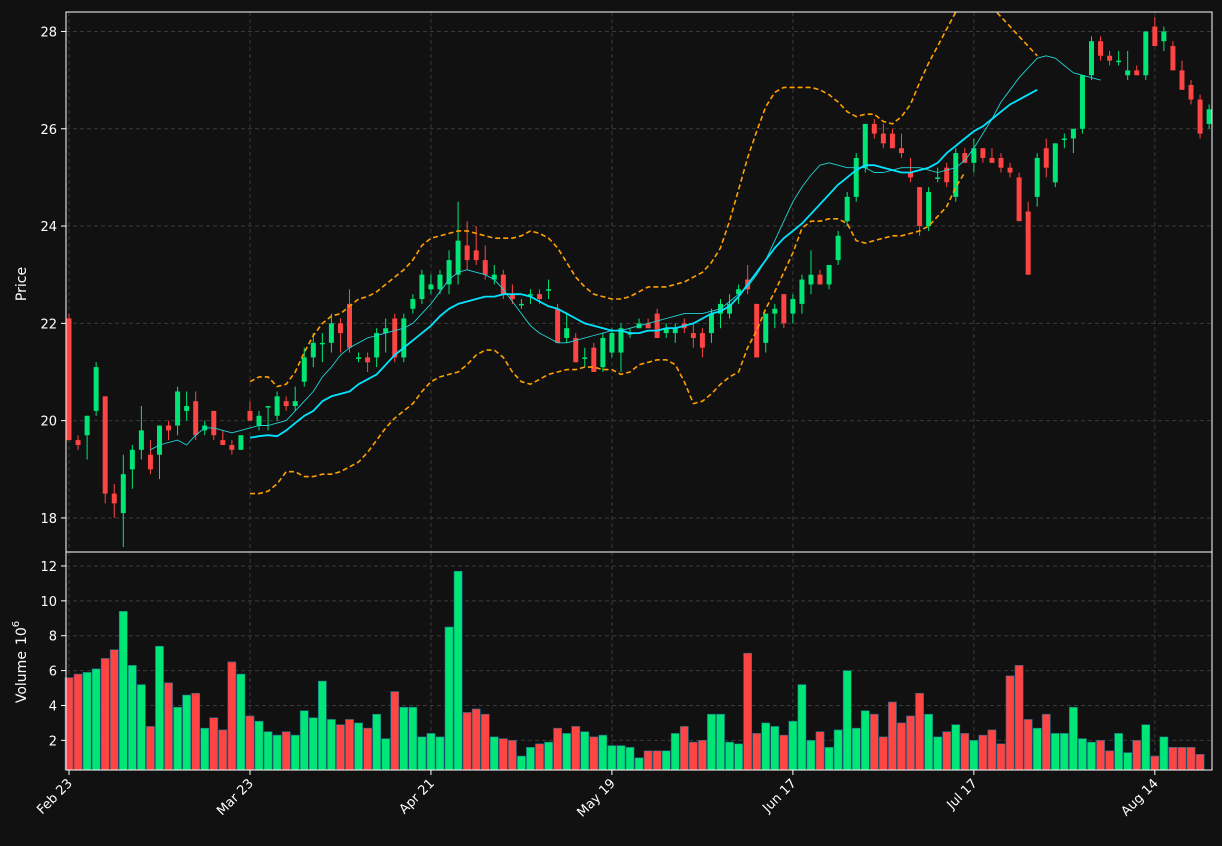 This screenshot has height=846, width=1222. What do you see at coordinates (53, 672) in the screenshot?
I see `volume-tick-label: 6` at bounding box center [53, 672].